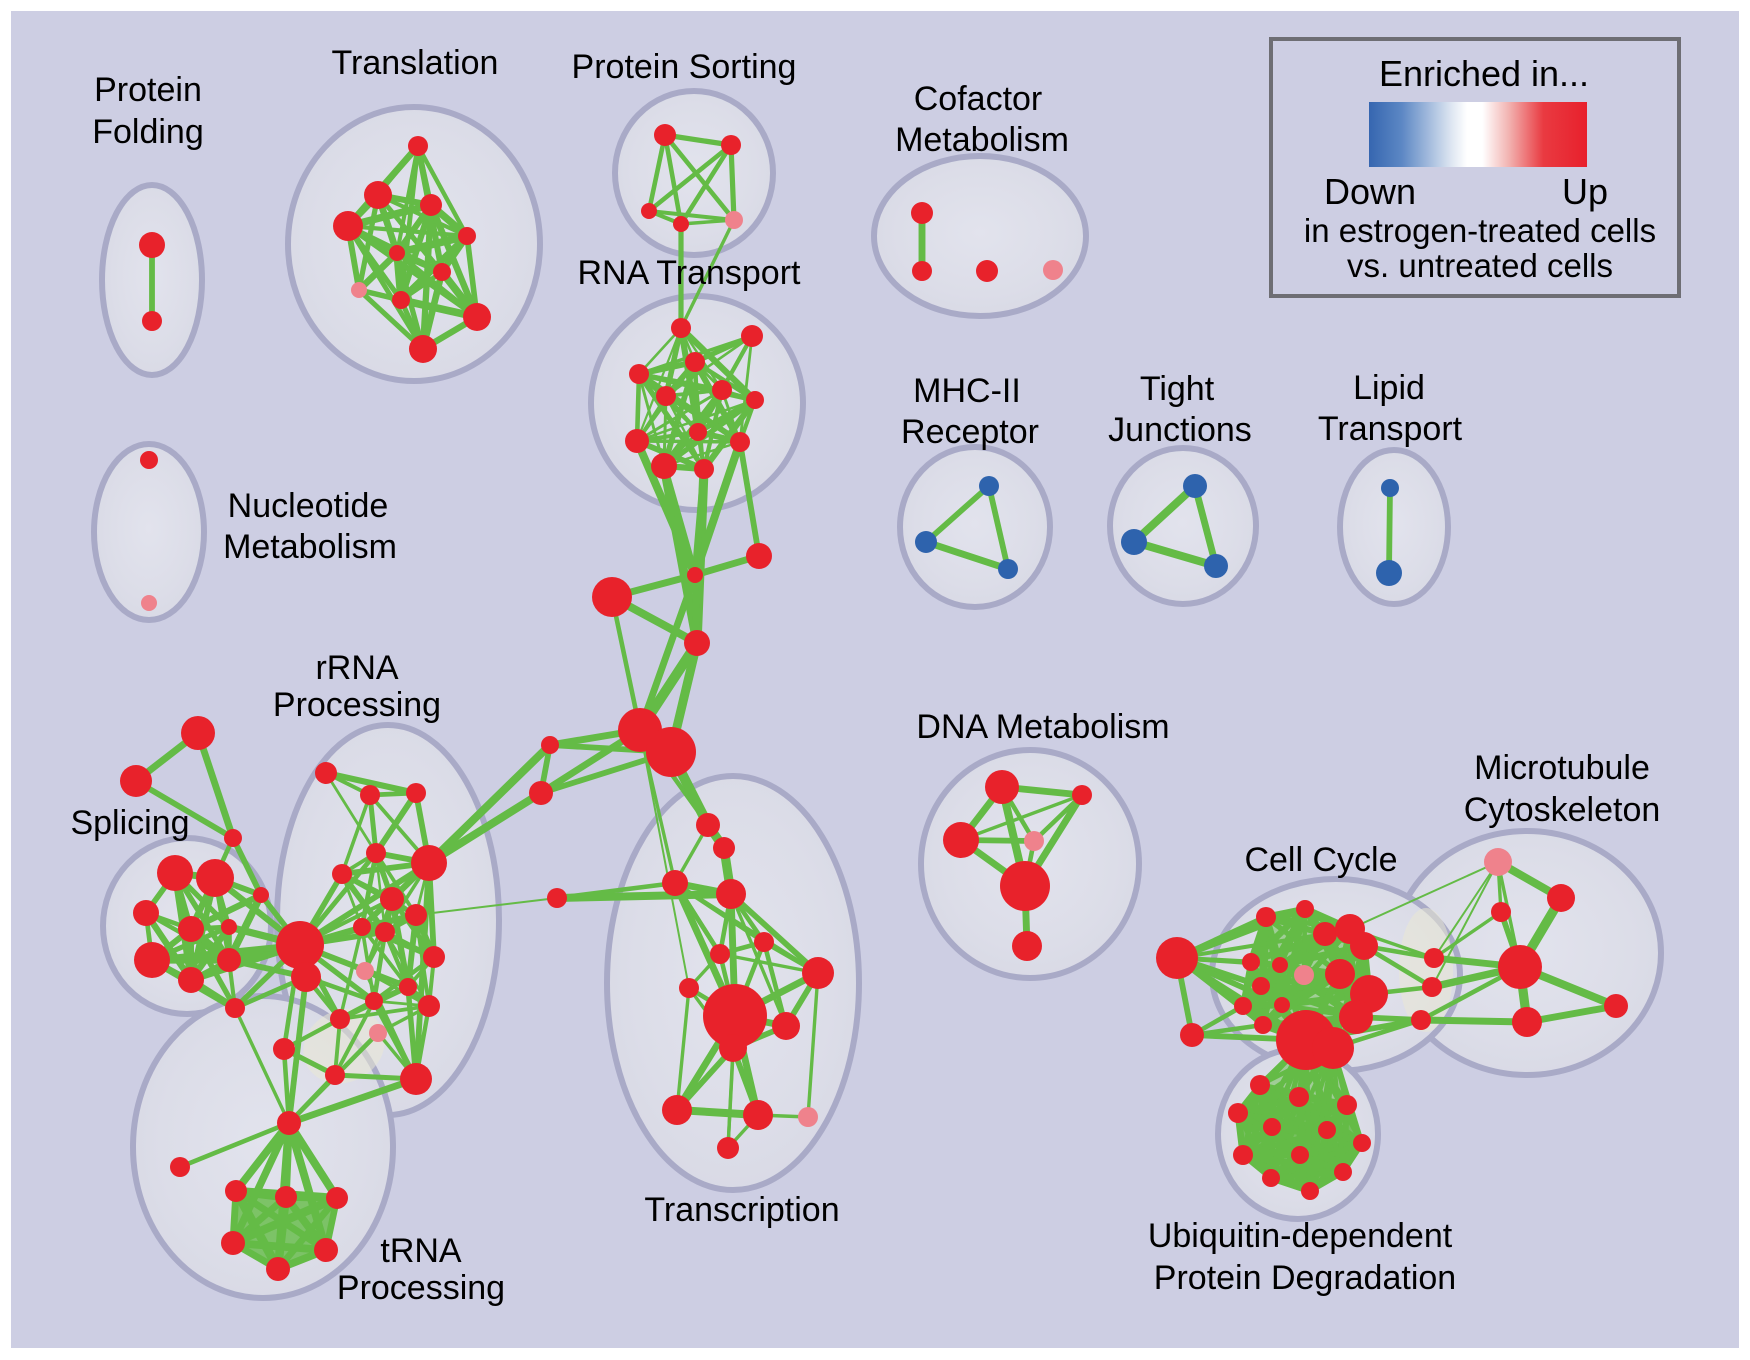  Describe the element at coordinates (978, 99) in the screenshot. I see `svg-text: Cofactor` at that location.